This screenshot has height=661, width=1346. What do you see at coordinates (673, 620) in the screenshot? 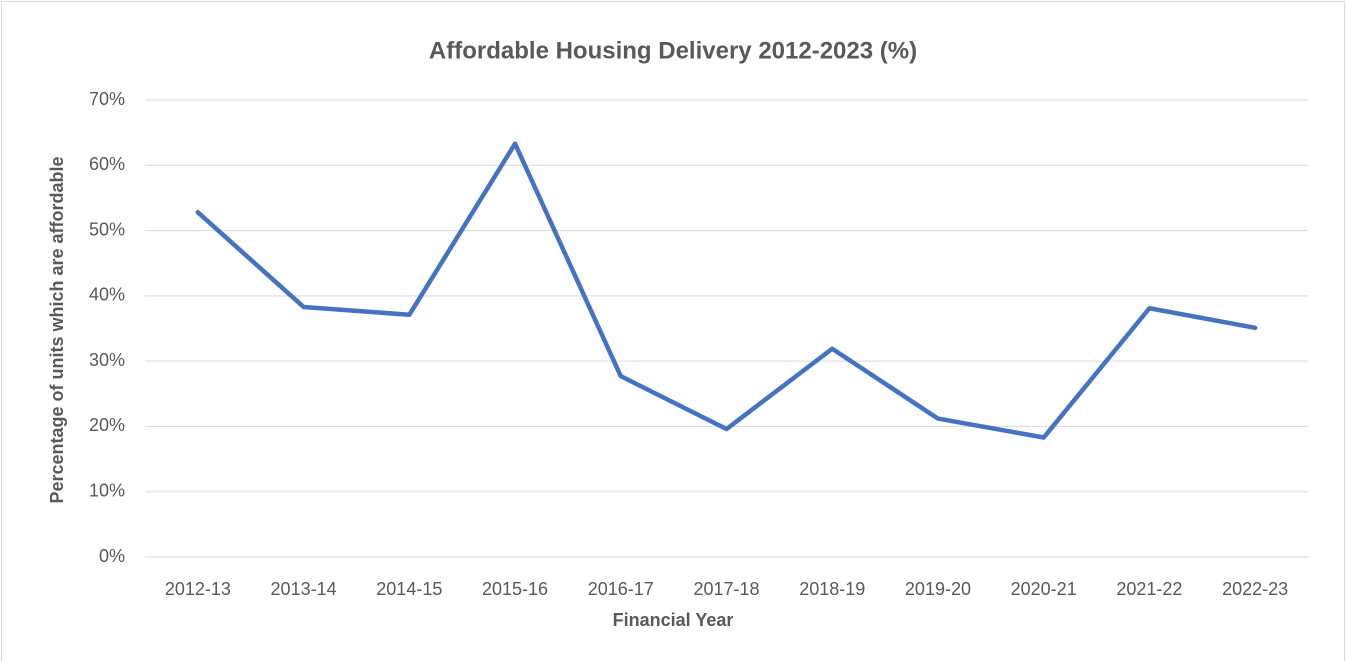
I see `x-axis-title: Financial Year` at bounding box center [673, 620].